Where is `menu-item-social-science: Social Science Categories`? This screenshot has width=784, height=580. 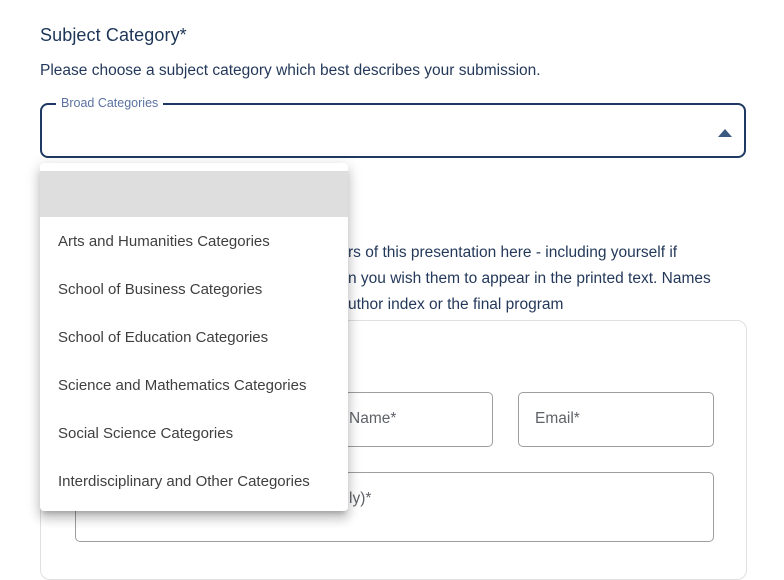 menu-item-social-science: Social Science Categories is located at coordinates (146, 433).